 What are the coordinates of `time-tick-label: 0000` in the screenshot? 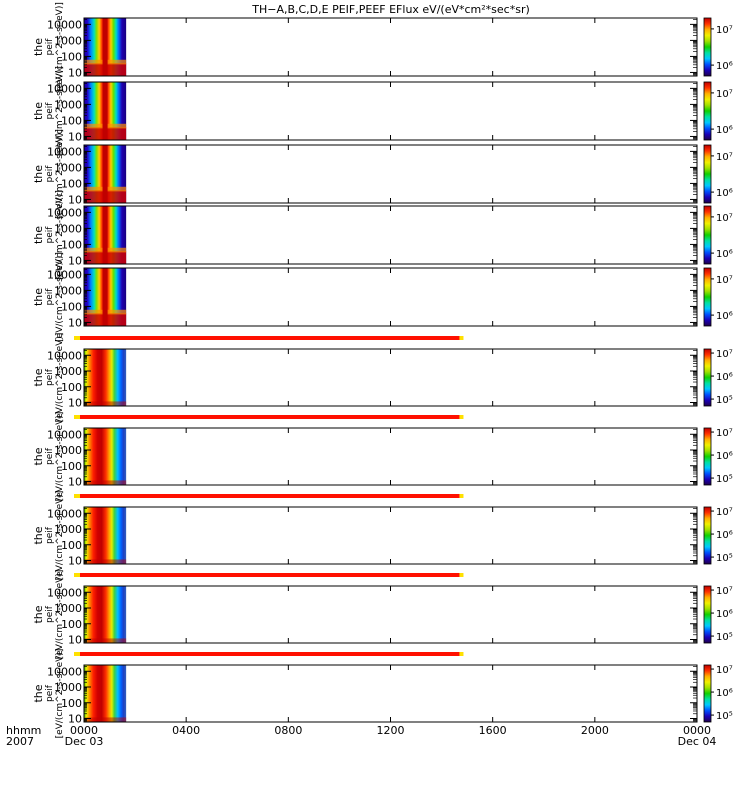 It's located at (84, 730).